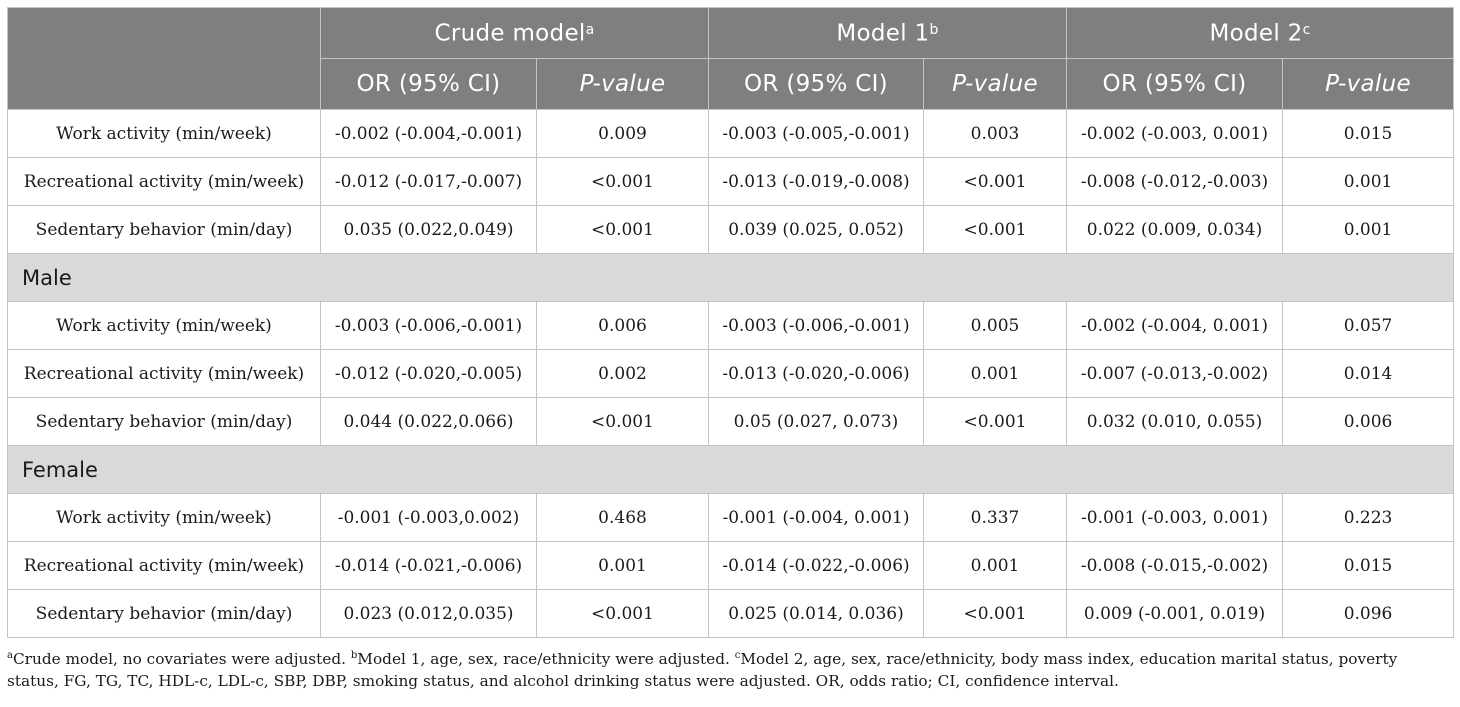 This screenshot has height=707, width=1460. What do you see at coordinates (1175, 373) in the screenshot?
I see `m2-or-cell: -0.007 (-0.013,-0.002)` at bounding box center [1175, 373].